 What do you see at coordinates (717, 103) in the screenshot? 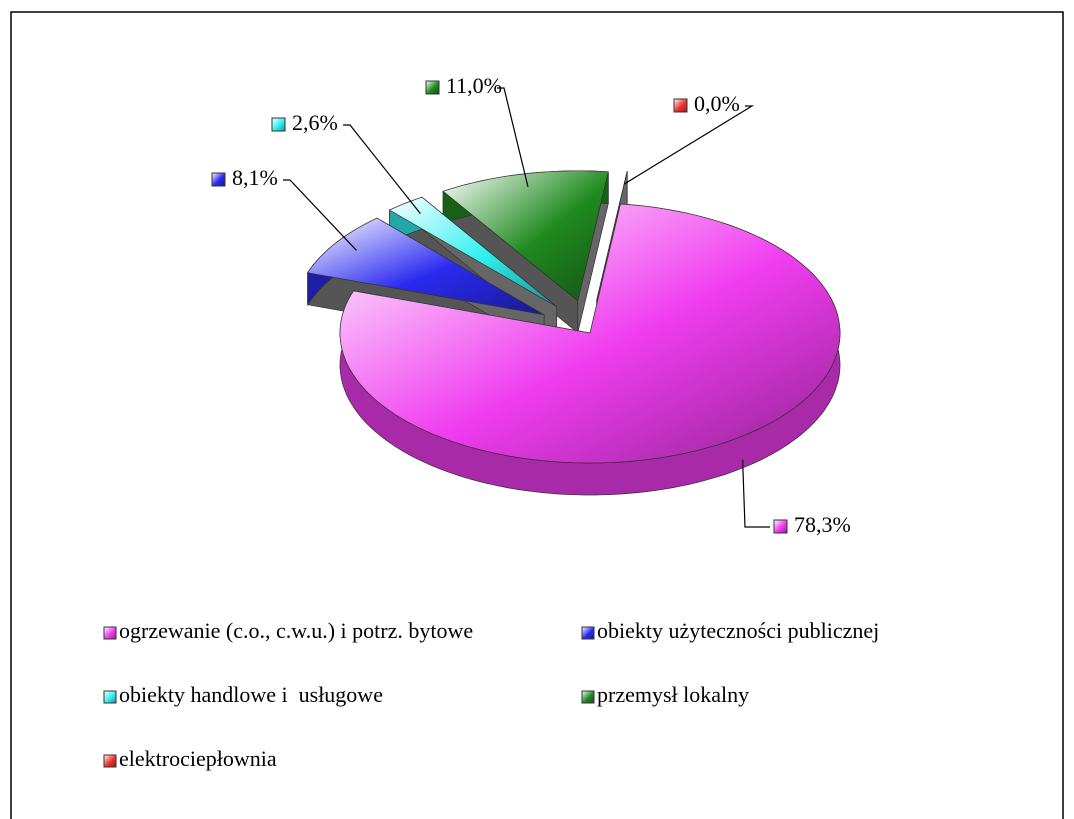
I see `data-label: 0,0%` at bounding box center [717, 103].